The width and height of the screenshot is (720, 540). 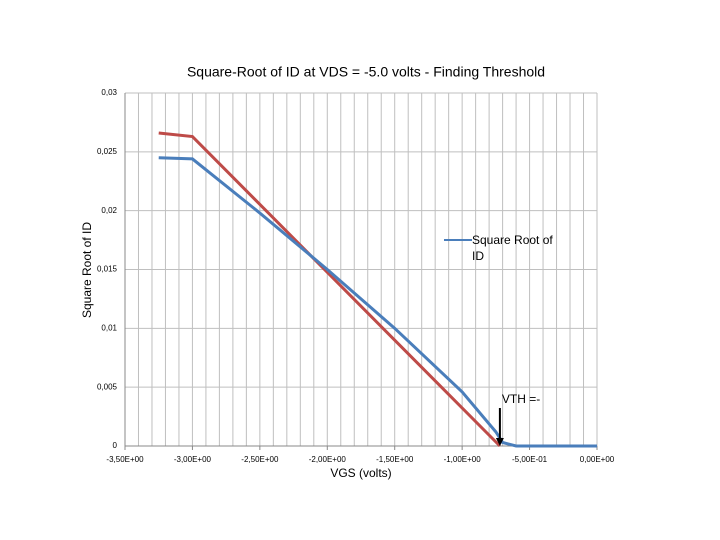 I want to click on legend-label: Square Root of ID, so click(x=512, y=248).